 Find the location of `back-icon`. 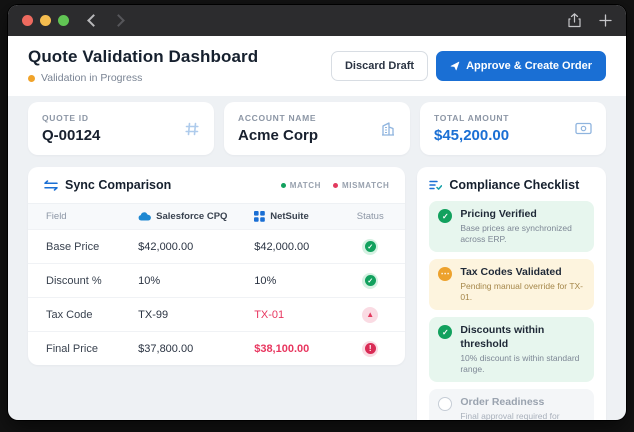

back-icon is located at coordinates (93, 20).